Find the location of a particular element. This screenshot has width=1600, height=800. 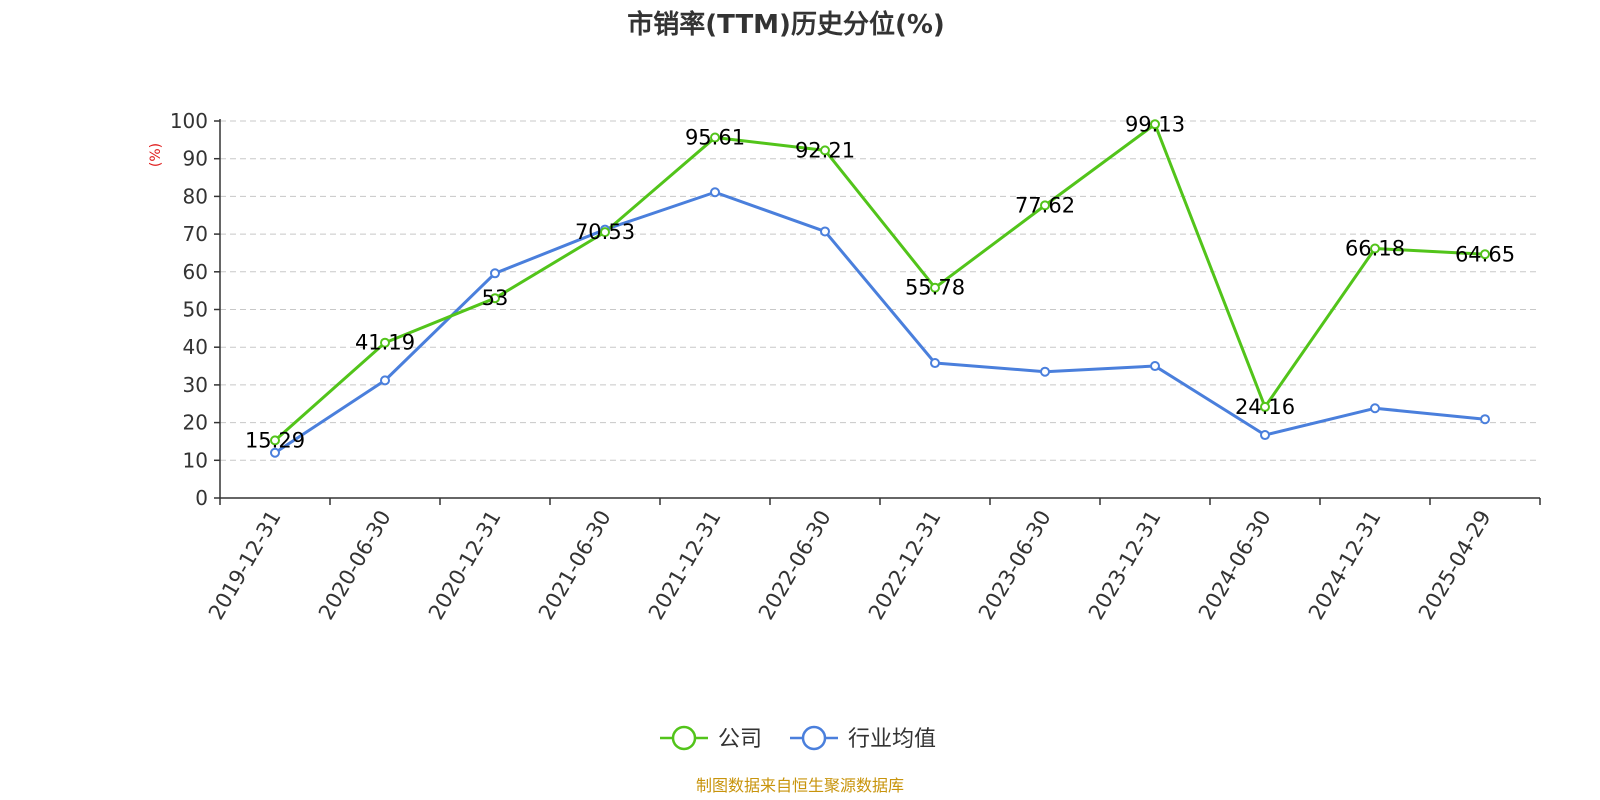

y-tick-label: 50 is located at coordinates (195, 310).